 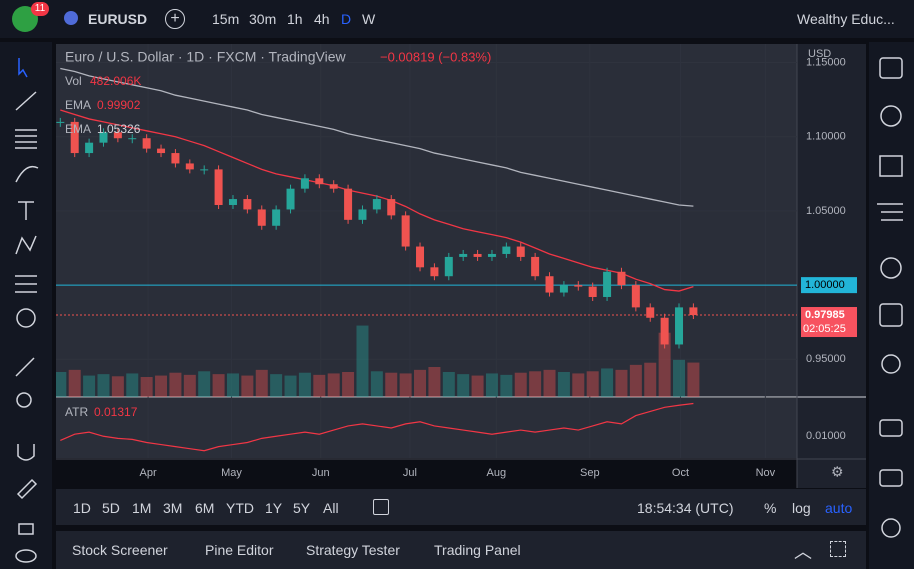 What do you see at coordinates (26, 139) in the screenshot?
I see `fib-tool` at bounding box center [26, 139].